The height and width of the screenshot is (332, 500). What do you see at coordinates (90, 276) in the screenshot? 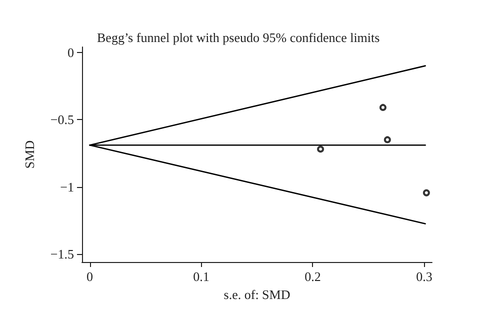
I see `x-tick-label: 0` at bounding box center [90, 276].